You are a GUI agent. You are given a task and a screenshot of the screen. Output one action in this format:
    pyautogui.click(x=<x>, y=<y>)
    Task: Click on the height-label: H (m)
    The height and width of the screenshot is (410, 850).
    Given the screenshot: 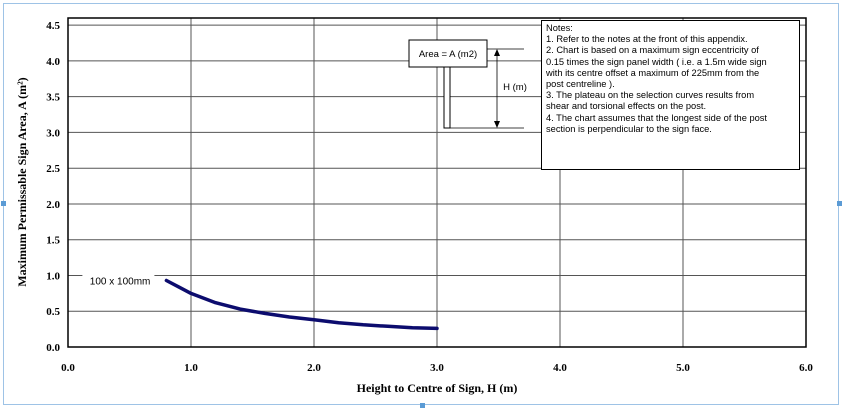 What is the action you would take?
    pyautogui.click(x=515, y=87)
    